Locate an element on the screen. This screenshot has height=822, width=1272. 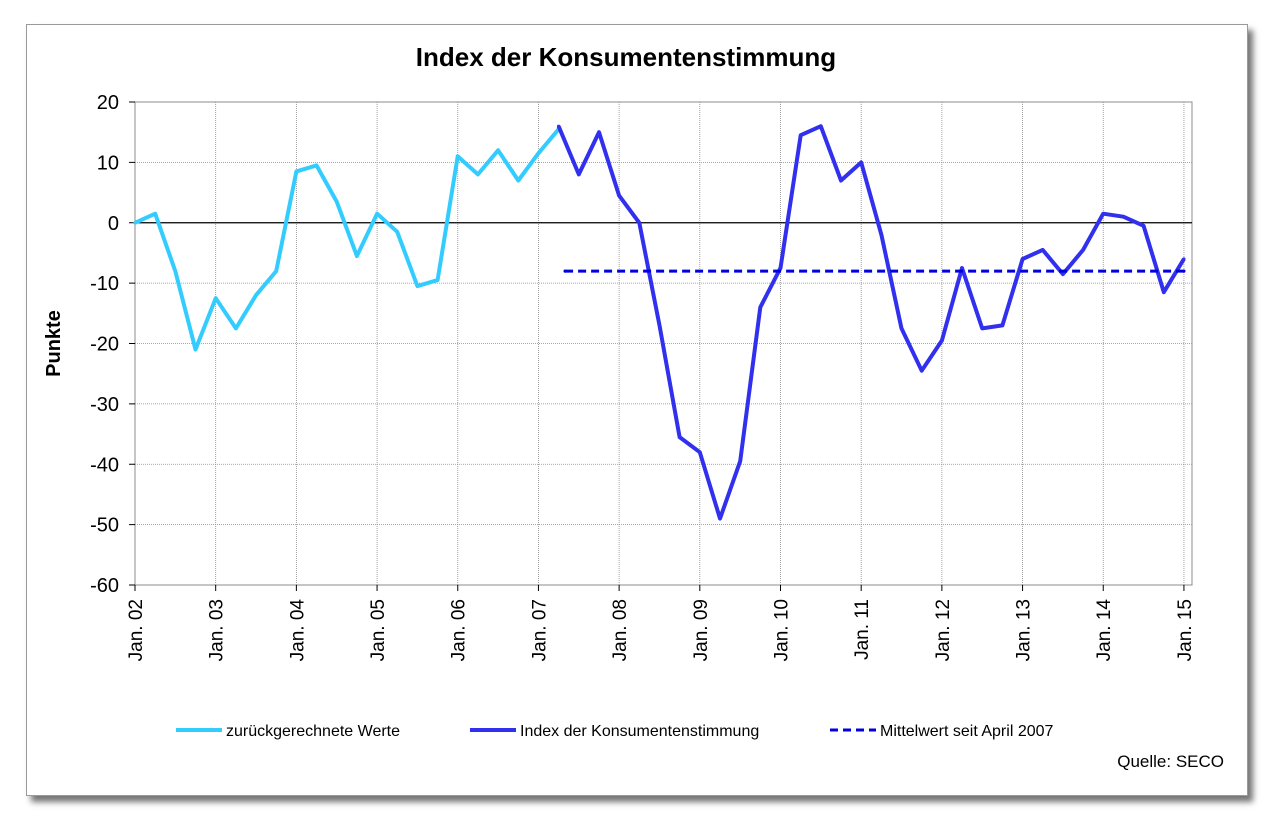
x-tick-label: Jan. 11 is located at coordinates (862, 629).